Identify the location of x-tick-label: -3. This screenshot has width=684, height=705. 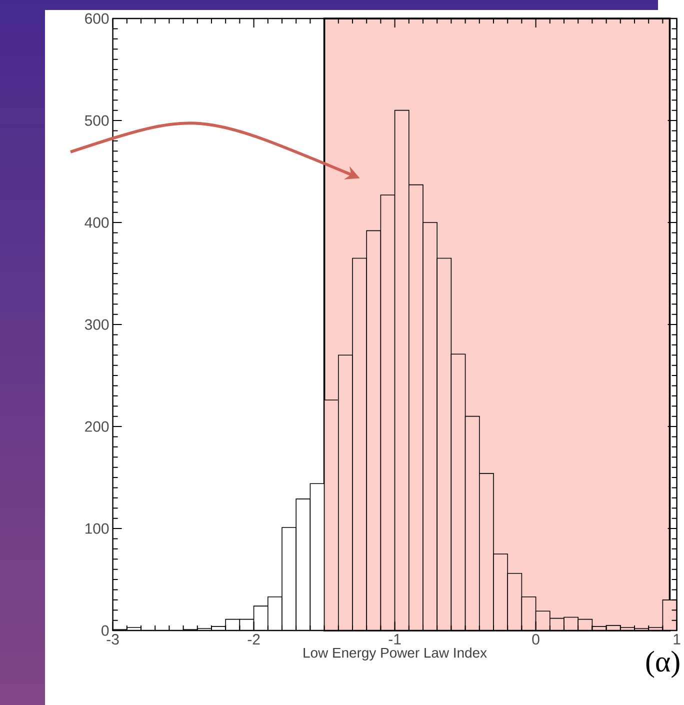
(112, 639).